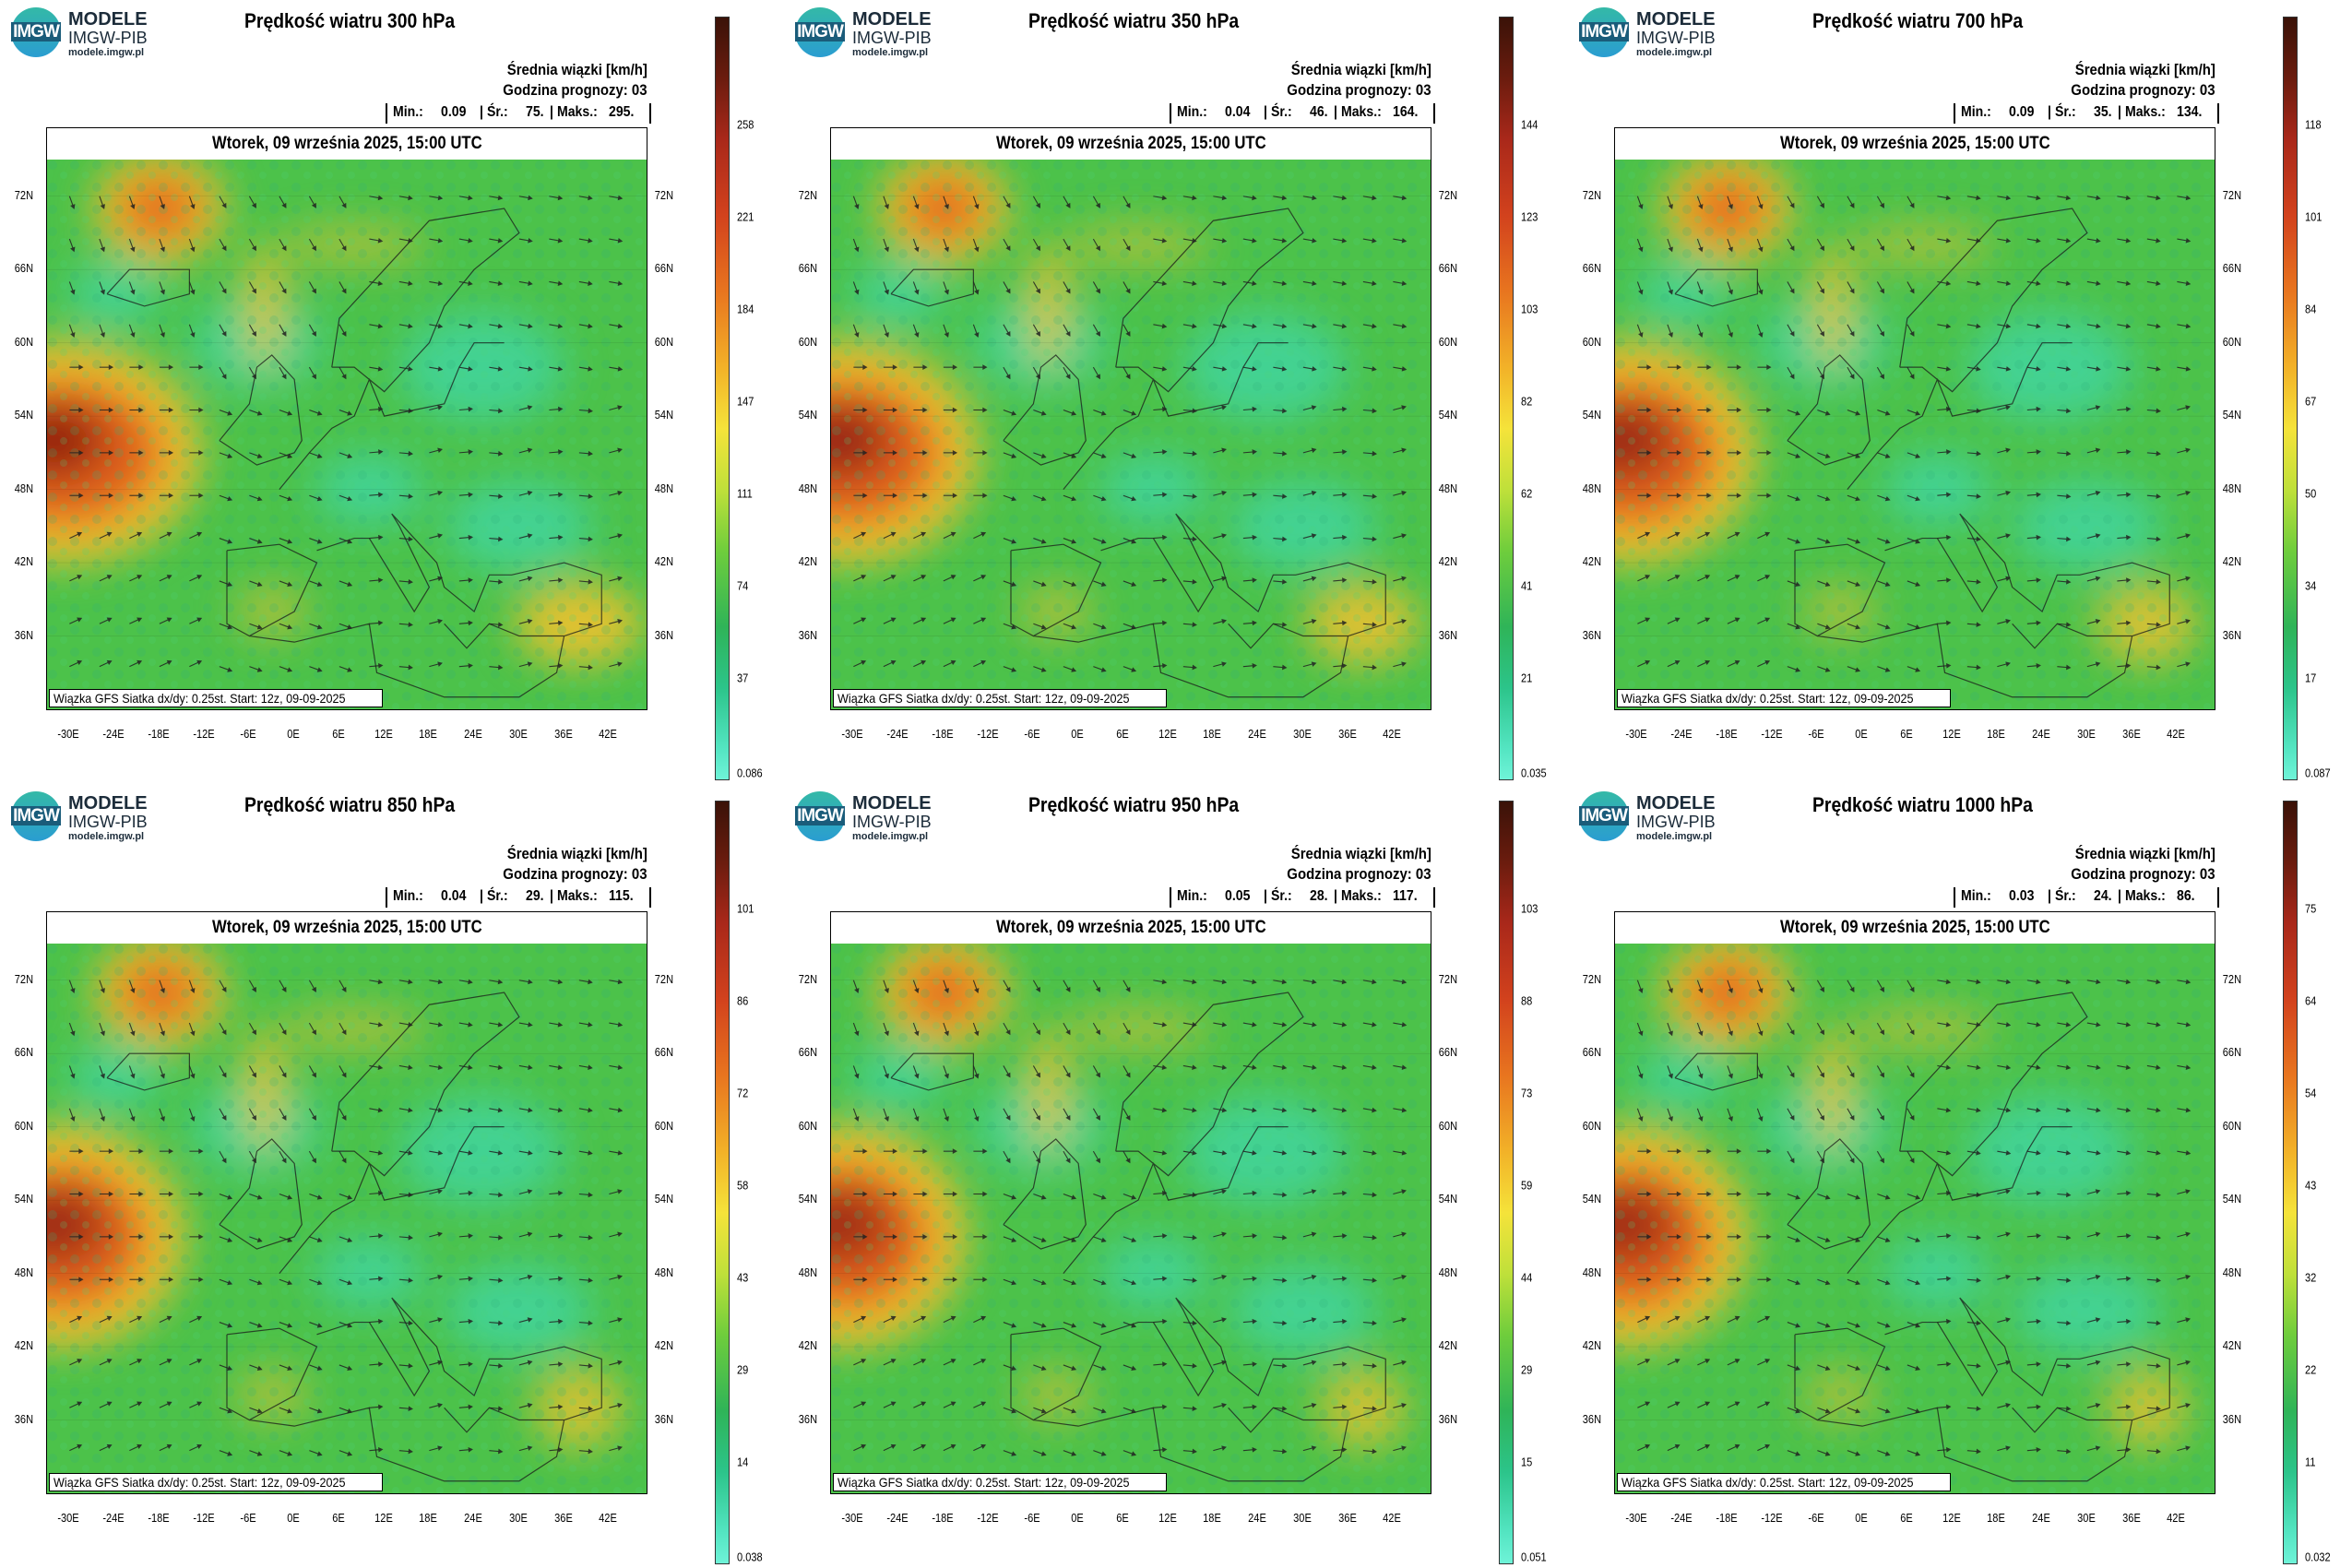 The height and width of the screenshot is (1568, 2352). What do you see at coordinates (2232, 415) in the screenshot?
I see `lat-tick-right: 54N` at bounding box center [2232, 415].